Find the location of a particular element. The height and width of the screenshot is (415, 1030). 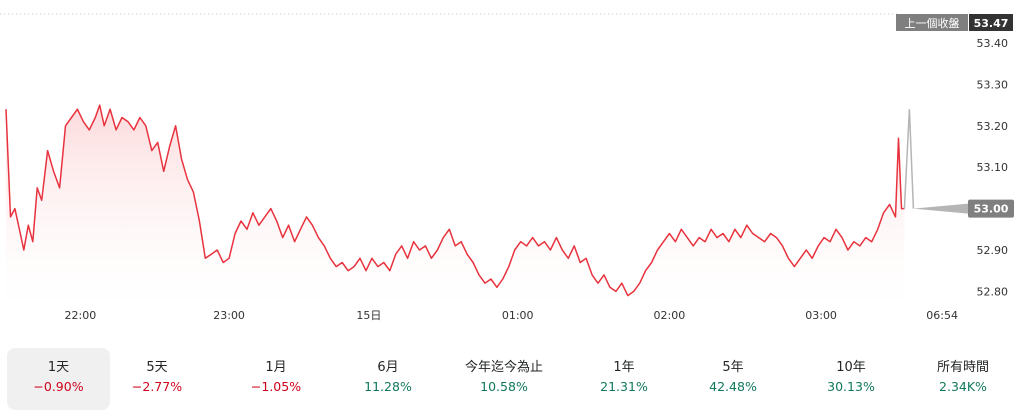

range-tab-change: −2.77% is located at coordinates (157, 386).